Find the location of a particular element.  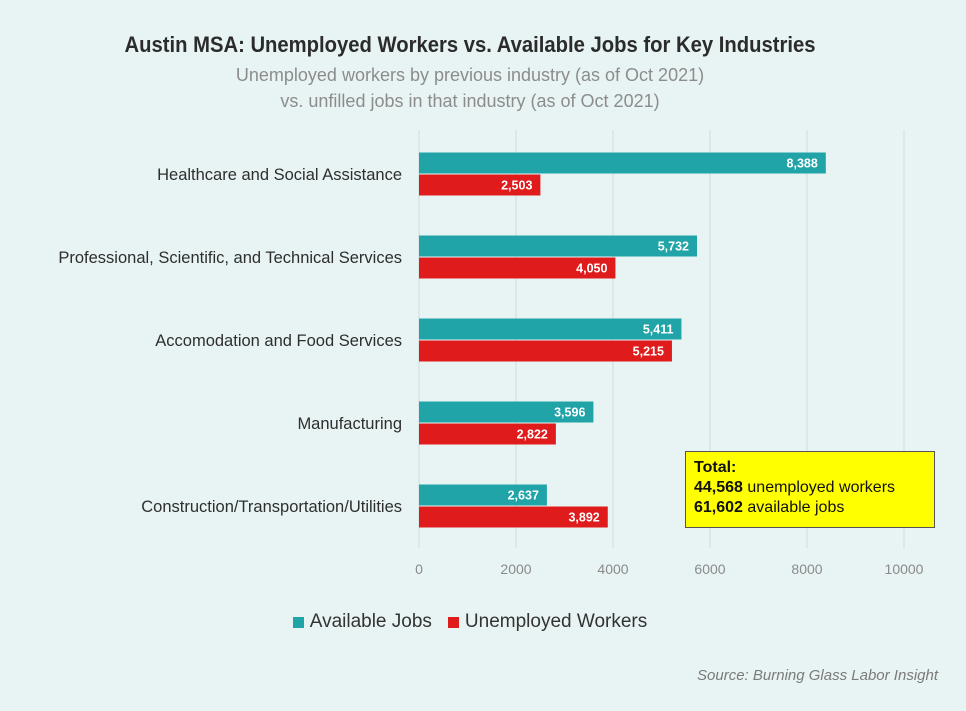

data-label: 2,822 is located at coordinates (532, 435).